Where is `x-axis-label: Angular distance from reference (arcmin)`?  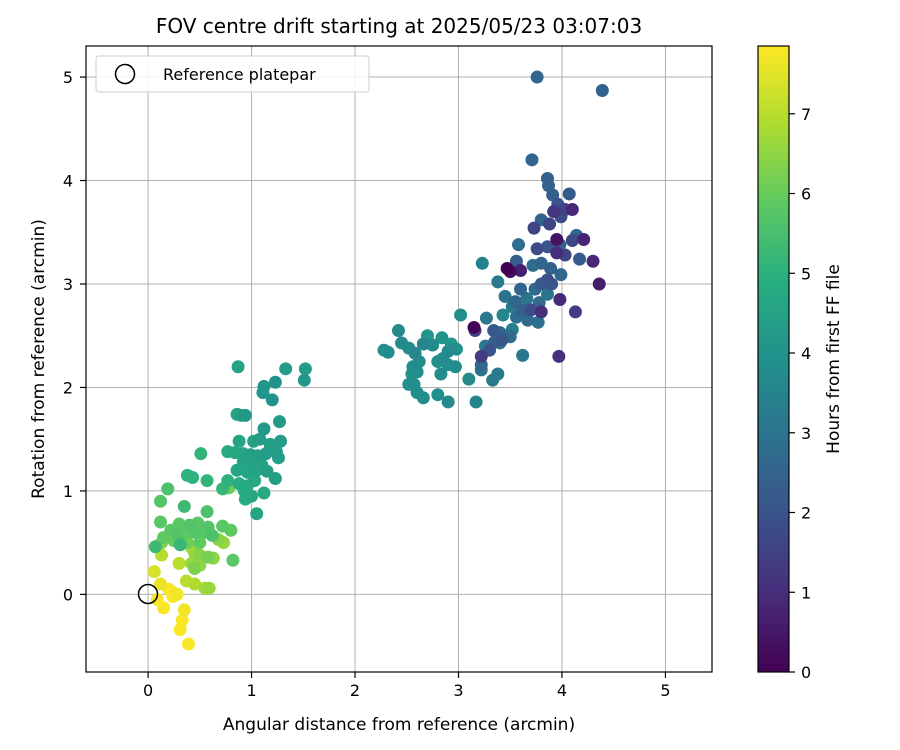
x-axis-label: Angular distance from reference (arcmin) is located at coordinates (399, 725).